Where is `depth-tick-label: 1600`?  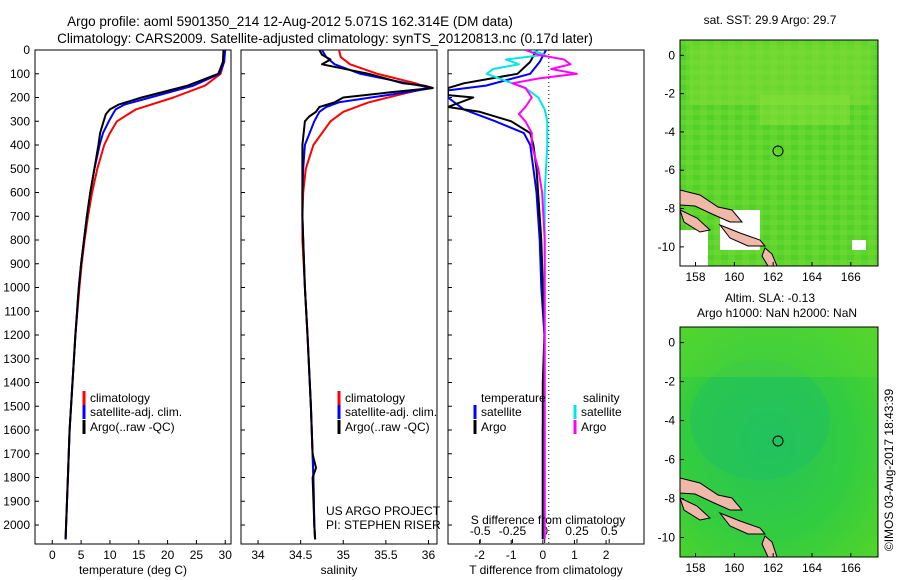 depth-tick-label: 1600 is located at coordinates (16, 430).